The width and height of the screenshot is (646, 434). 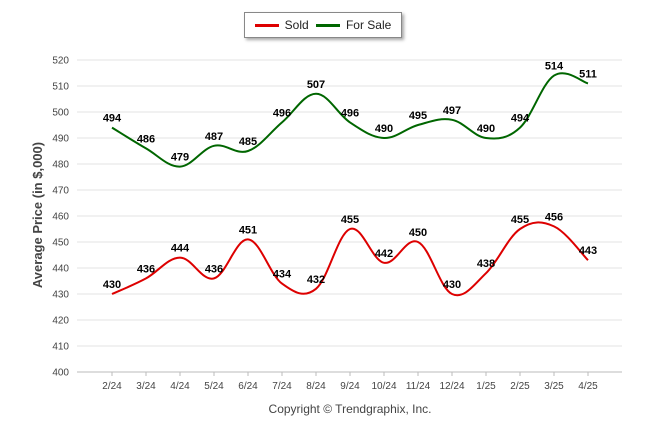 What do you see at coordinates (248, 230) in the screenshot?
I see `data-label-sold: 451` at bounding box center [248, 230].